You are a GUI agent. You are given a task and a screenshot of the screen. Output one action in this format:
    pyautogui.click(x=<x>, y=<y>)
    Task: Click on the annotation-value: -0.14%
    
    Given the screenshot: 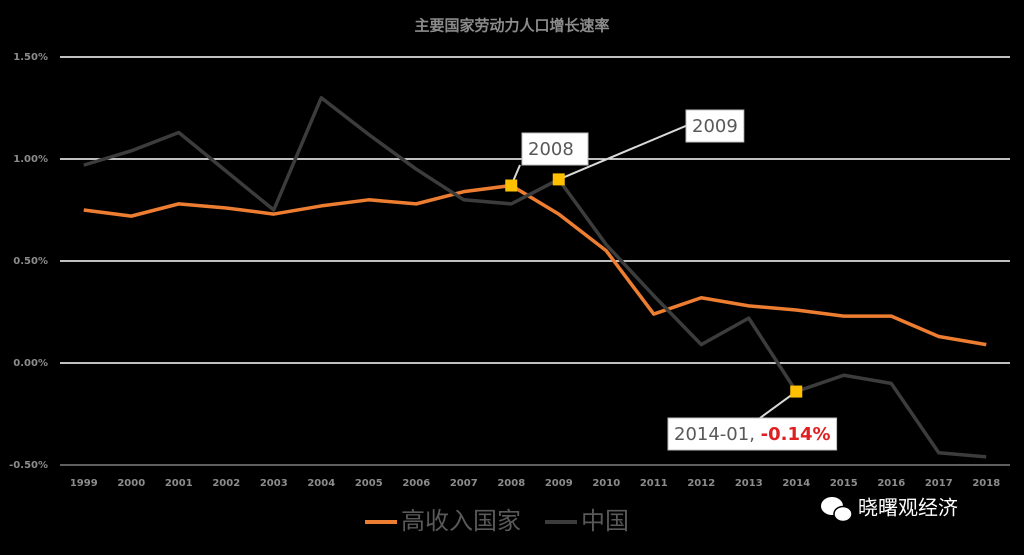 What is the action you would take?
    pyautogui.click(x=796, y=434)
    